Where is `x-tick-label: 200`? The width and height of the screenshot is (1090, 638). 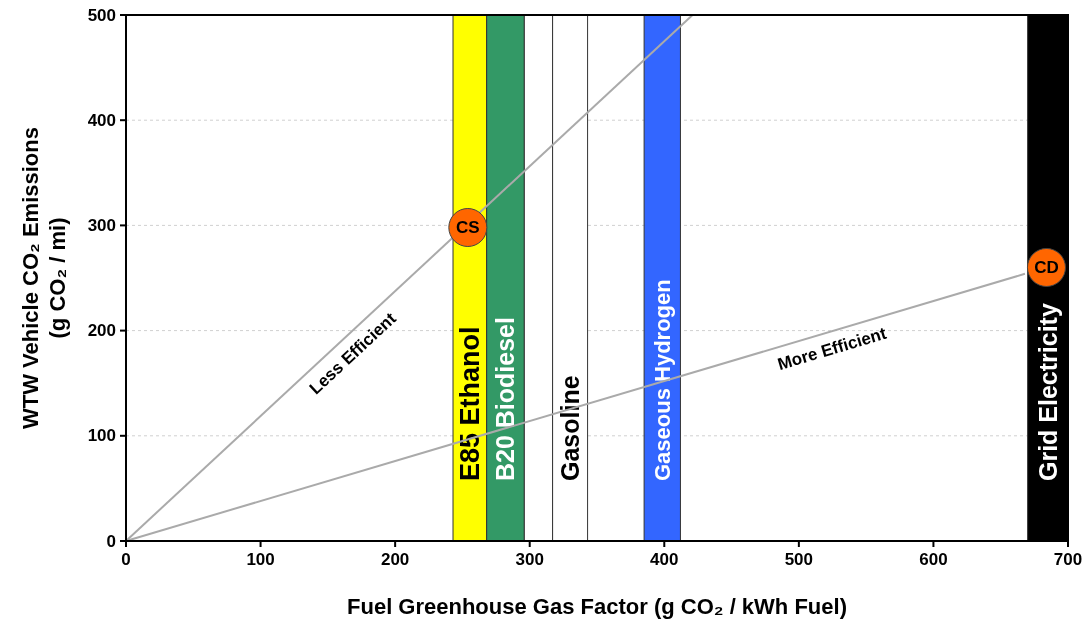 x-tick-label: 200 is located at coordinates (395, 559).